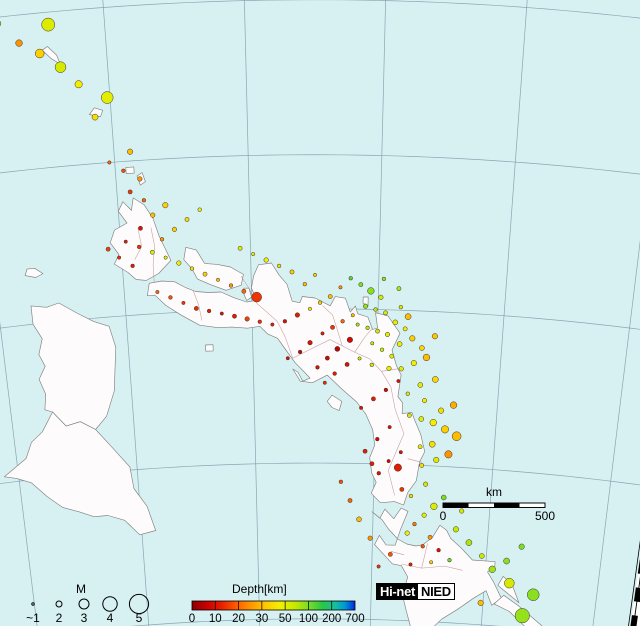  I want to click on depth-tick-label: 50, so click(285, 619).